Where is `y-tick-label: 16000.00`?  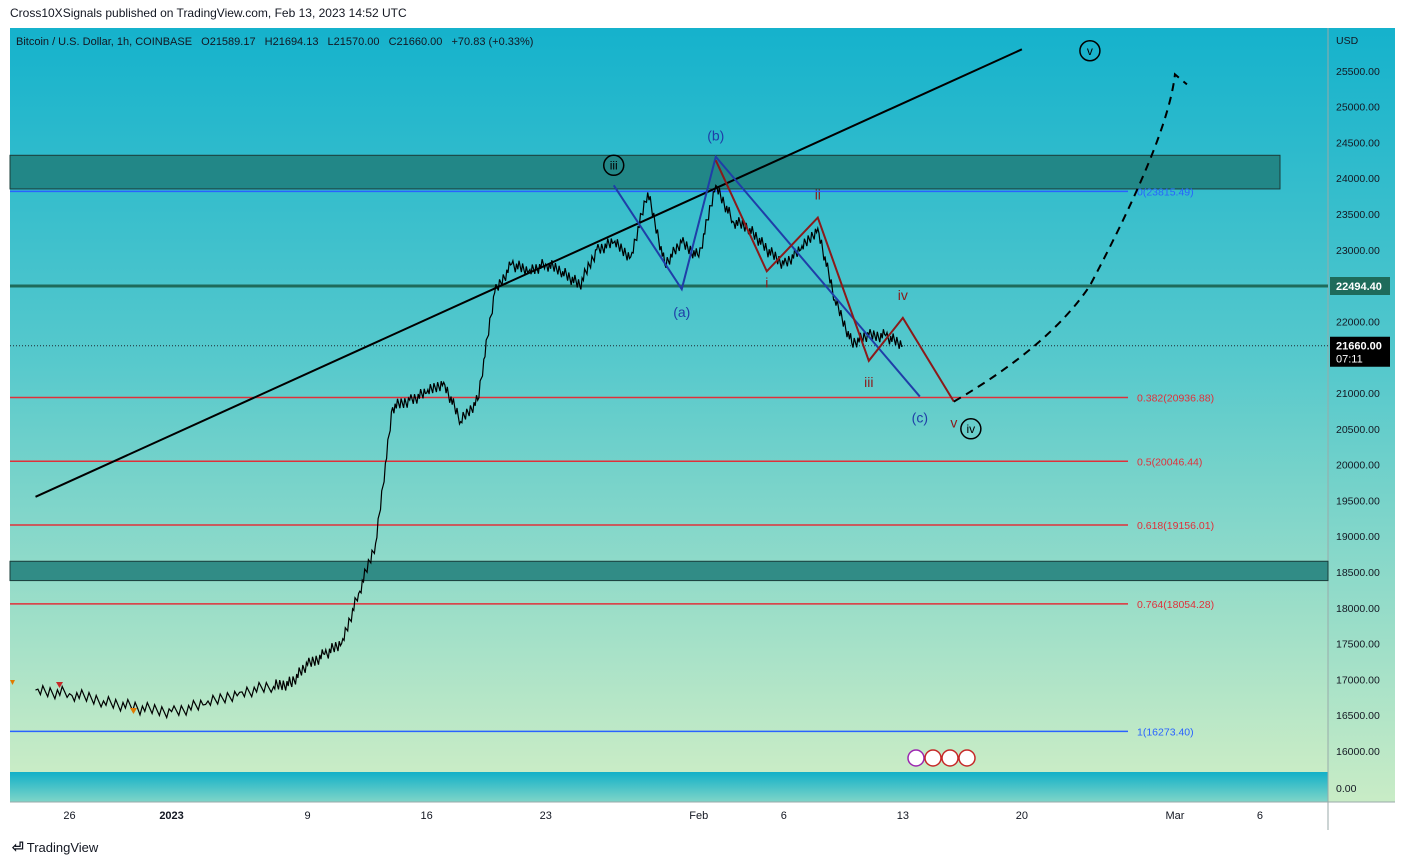 y-tick-label: 16000.00 is located at coordinates (1358, 752).